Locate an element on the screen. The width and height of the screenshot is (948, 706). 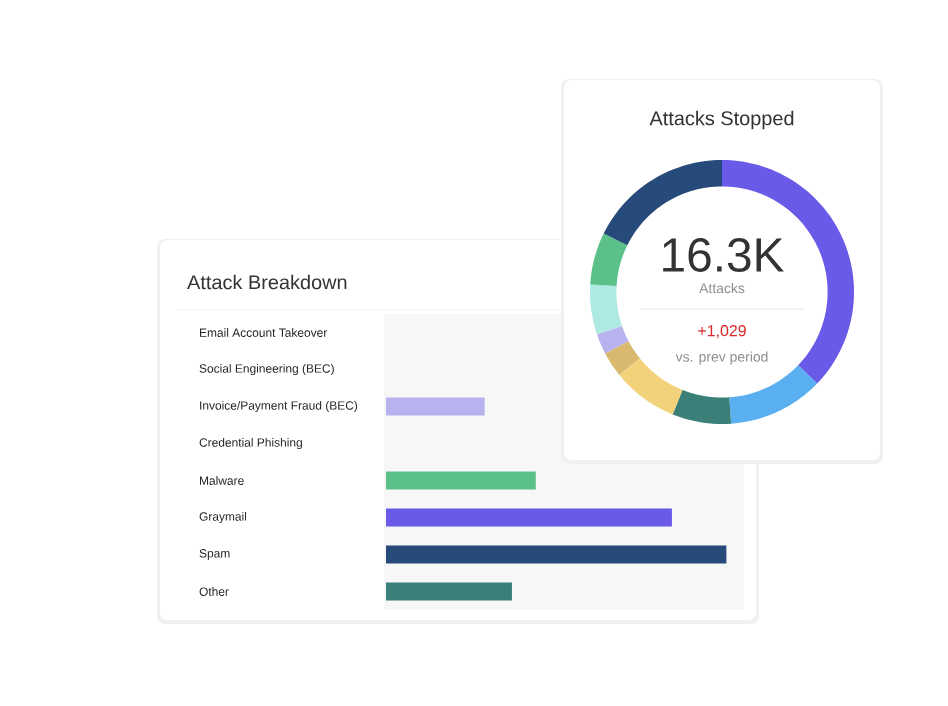
text: 16.3K is located at coordinates (723, 255).